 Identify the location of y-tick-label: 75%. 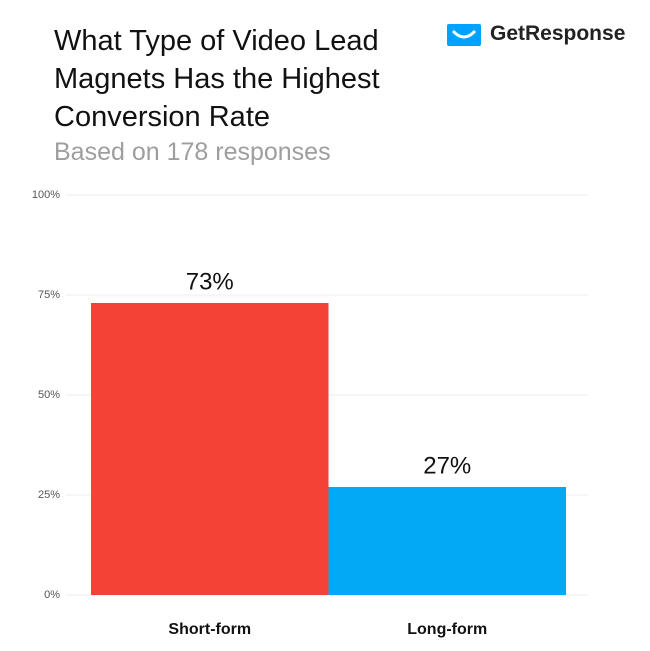
(49, 295).